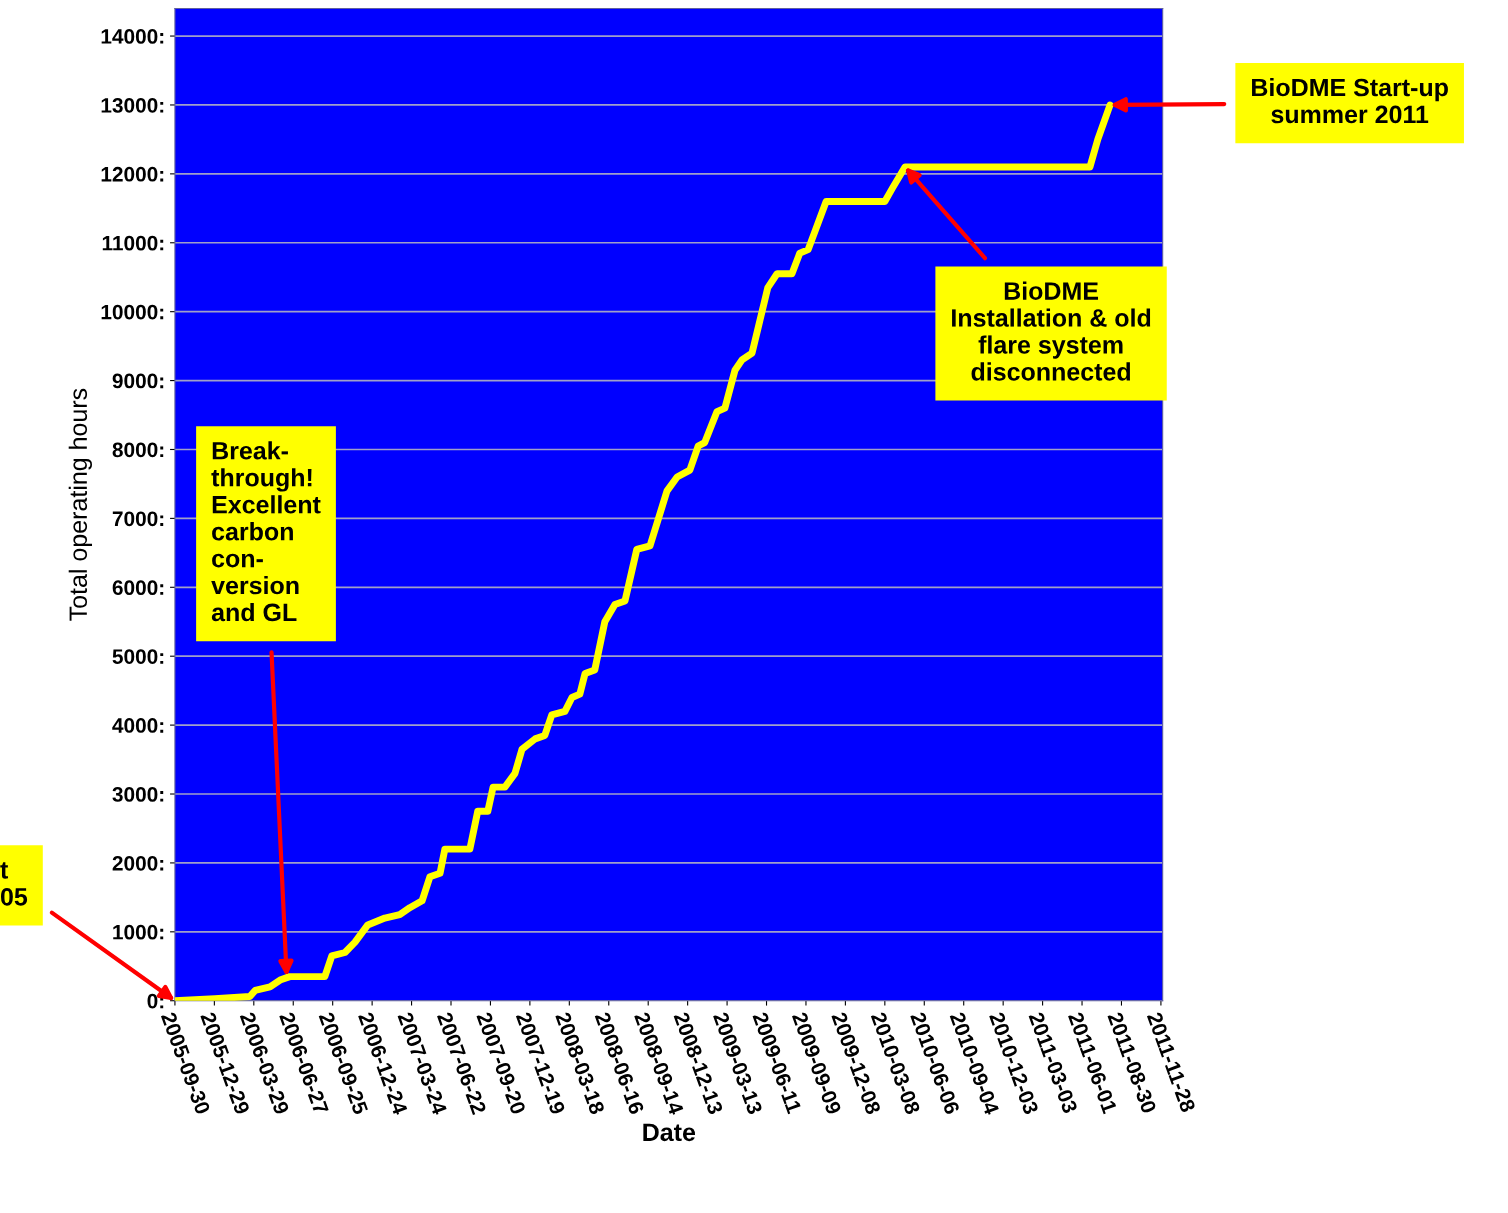 This screenshot has width=1508, height=1213. I want to click on y-tick-label: 6000:, so click(138, 588).